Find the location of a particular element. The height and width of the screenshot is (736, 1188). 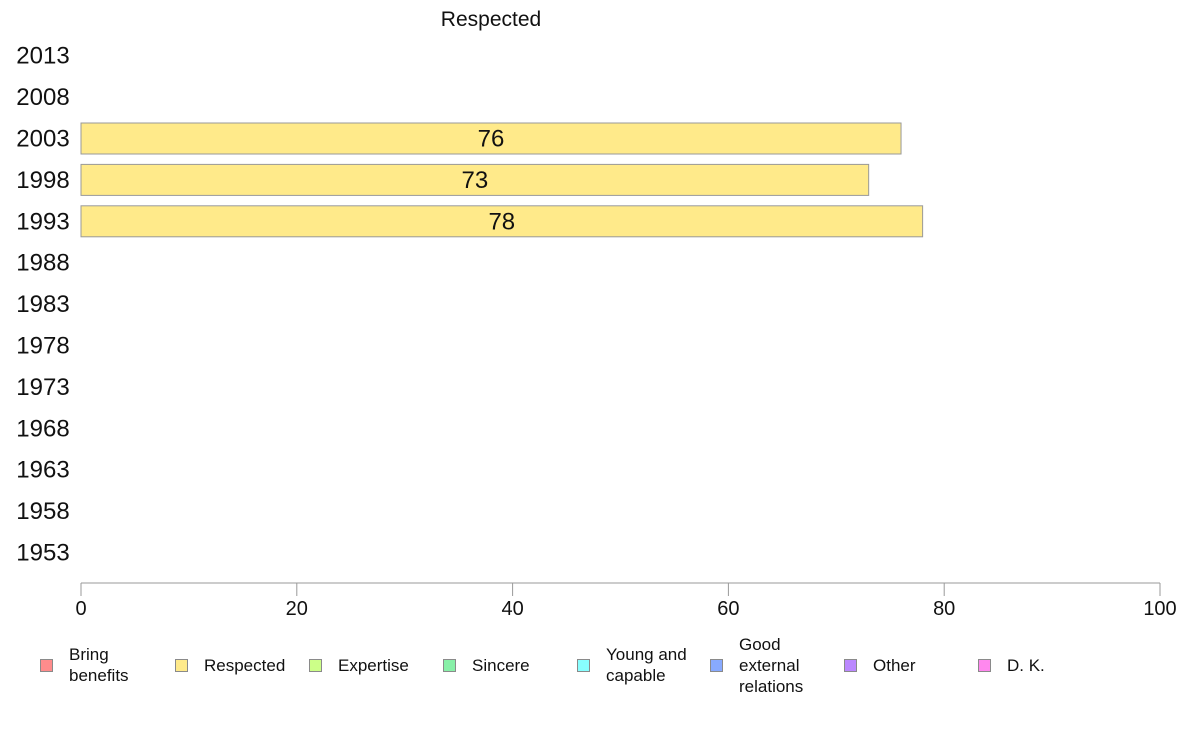

legend-label: D. K. is located at coordinates (1026, 665).